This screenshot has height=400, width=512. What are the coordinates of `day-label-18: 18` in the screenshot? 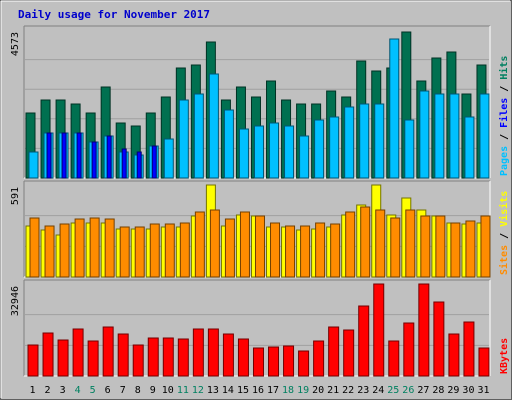 It's located at (288, 390).